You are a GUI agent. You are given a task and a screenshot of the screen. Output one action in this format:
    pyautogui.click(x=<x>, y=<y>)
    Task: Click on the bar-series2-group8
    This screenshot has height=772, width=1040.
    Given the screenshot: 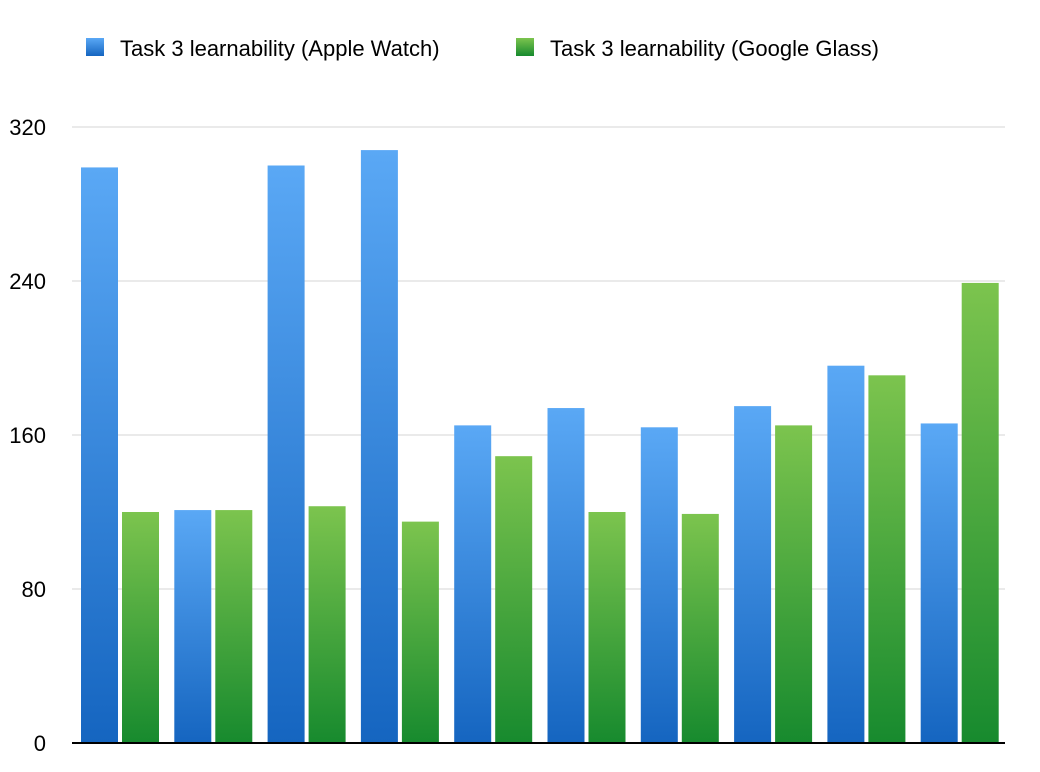 What is the action you would take?
    pyautogui.click(x=794, y=584)
    